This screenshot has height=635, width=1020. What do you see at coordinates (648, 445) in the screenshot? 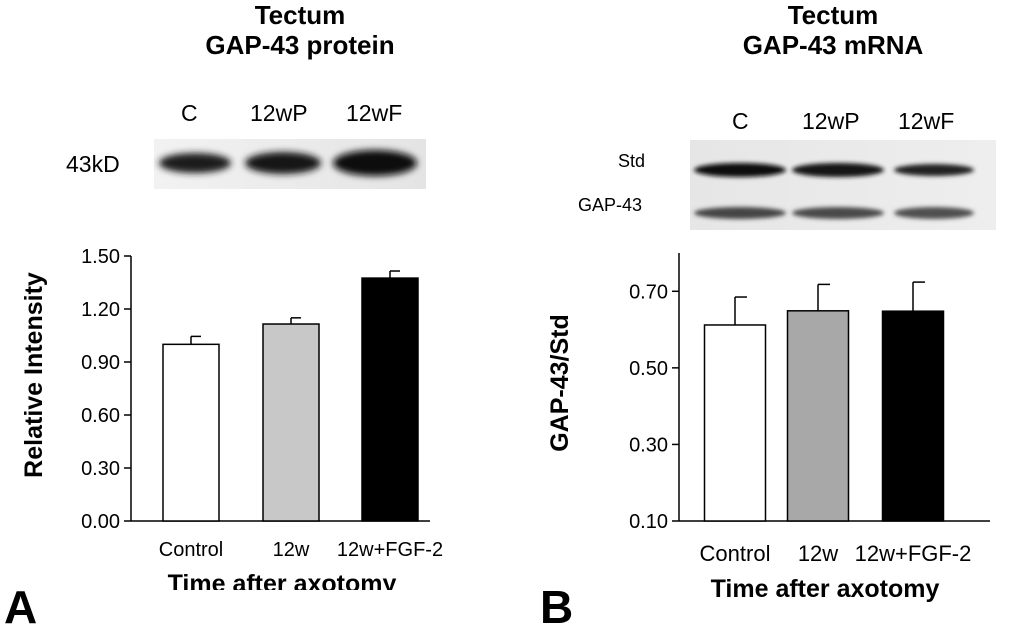
I see `chart-b-y-tick-label: 0.30` at bounding box center [648, 445].